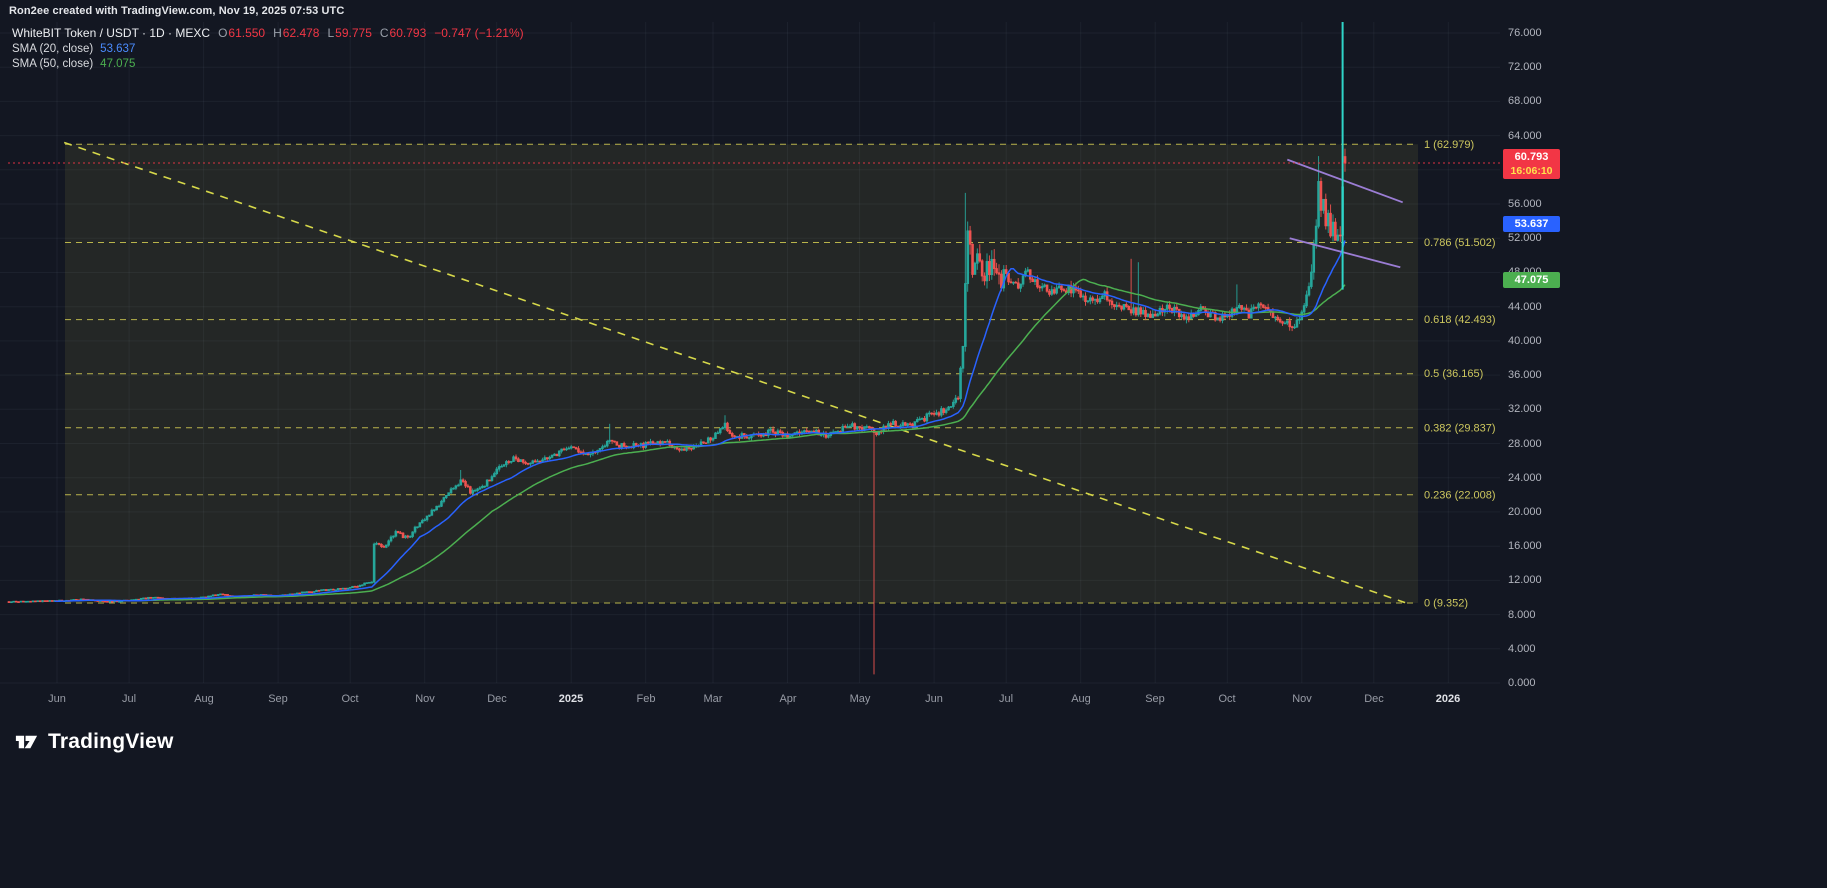 The width and height of the screenshot is (1827, 888). What do you see at coordinates (1531, 157) in the screenshot?
I see `price-badge-value: 60.793` at bounding box center [1531, 157].